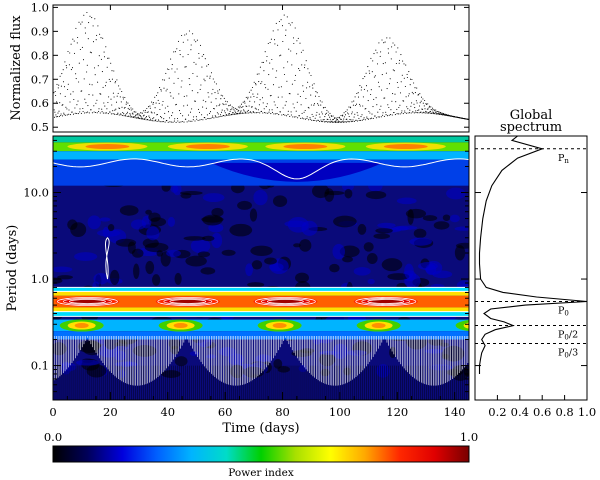 The height and width of the screenshot is (480, 600). I want to click on light-curve-tick-label: 1.0, so click(40, 7).